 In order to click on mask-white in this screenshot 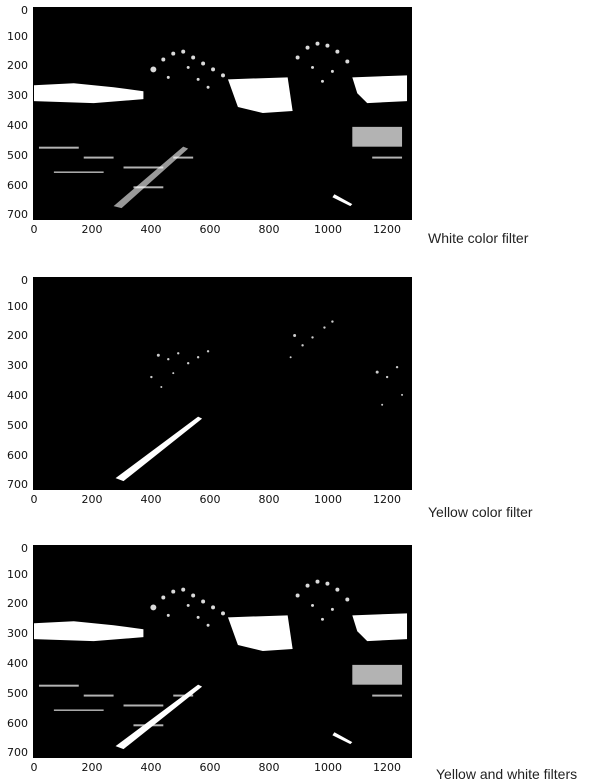, I will do `click(221, 125)`.